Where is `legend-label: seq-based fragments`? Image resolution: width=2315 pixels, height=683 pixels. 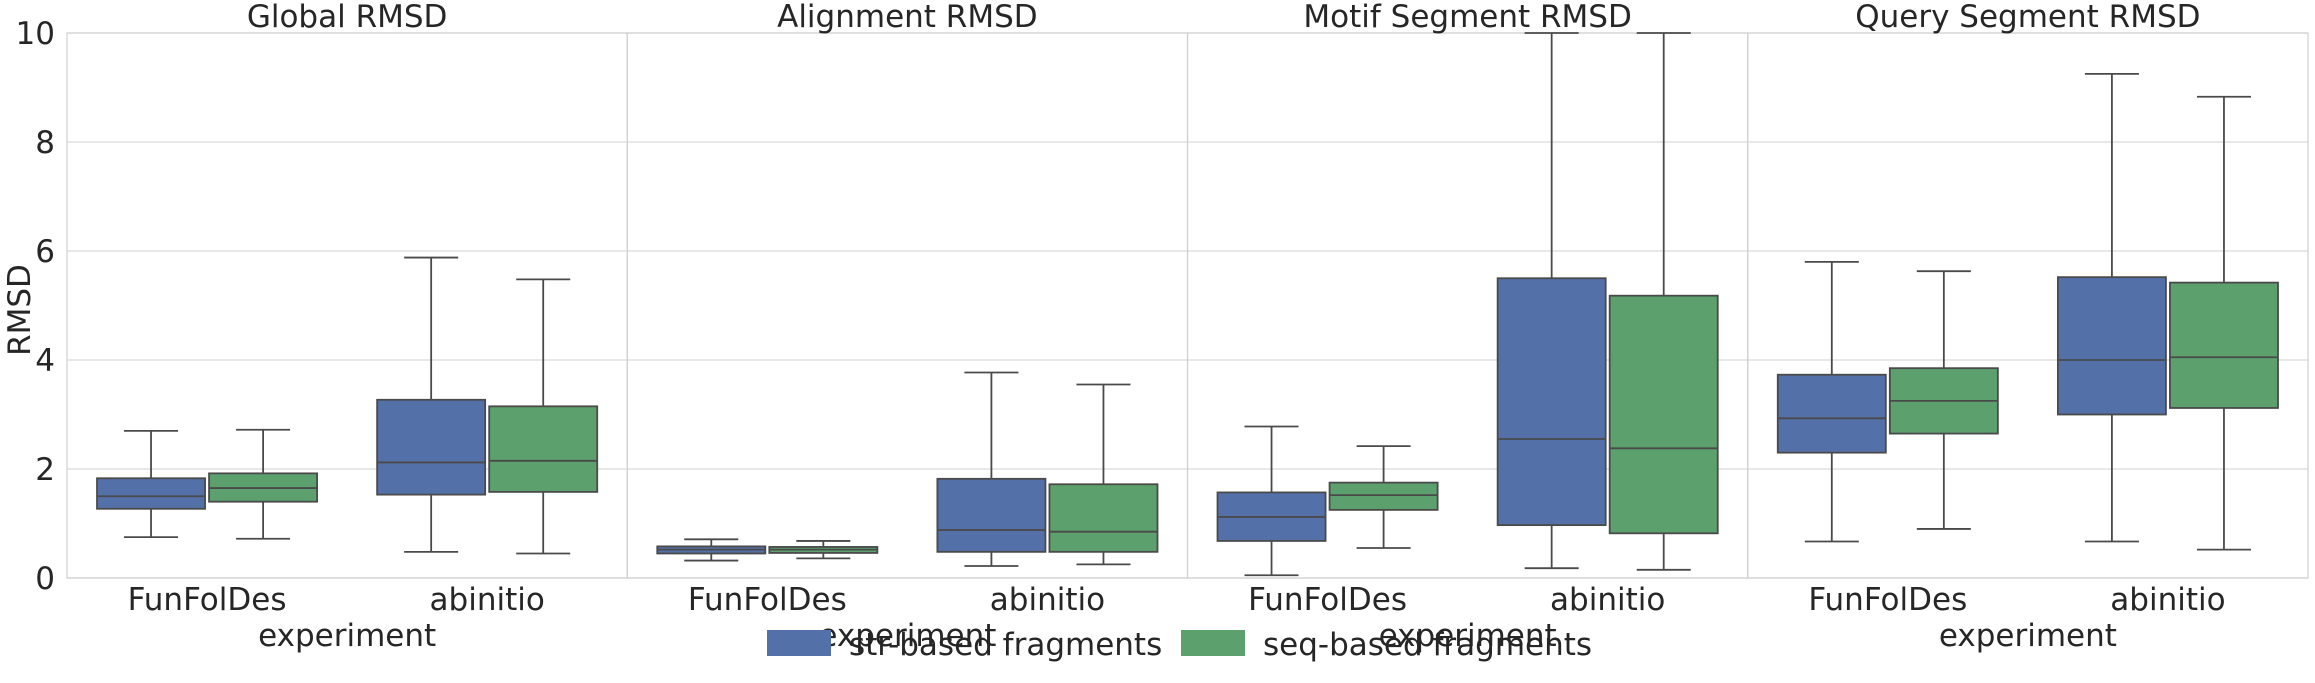
legend-label: seq-based fragments is located at coordinates (1427, 645).